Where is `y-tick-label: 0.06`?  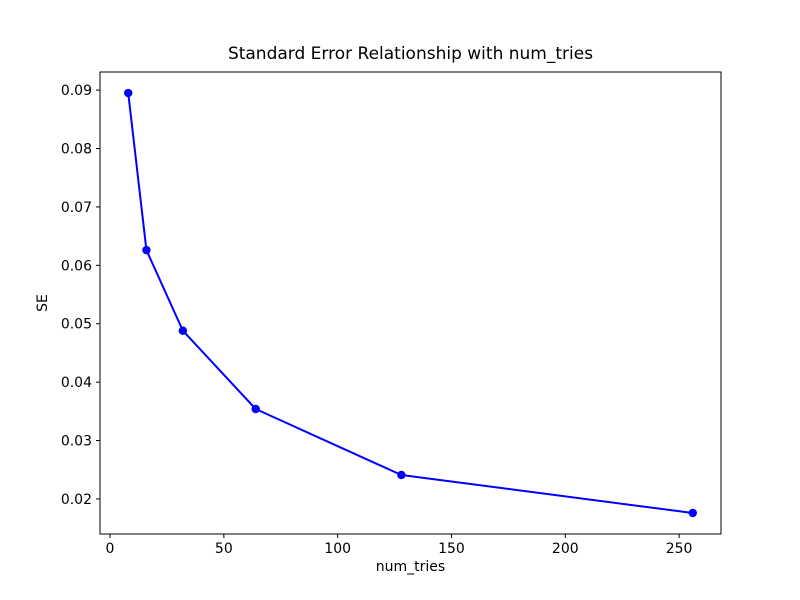
y-tick-label: 0.06 is located at coordinates (76, 266).